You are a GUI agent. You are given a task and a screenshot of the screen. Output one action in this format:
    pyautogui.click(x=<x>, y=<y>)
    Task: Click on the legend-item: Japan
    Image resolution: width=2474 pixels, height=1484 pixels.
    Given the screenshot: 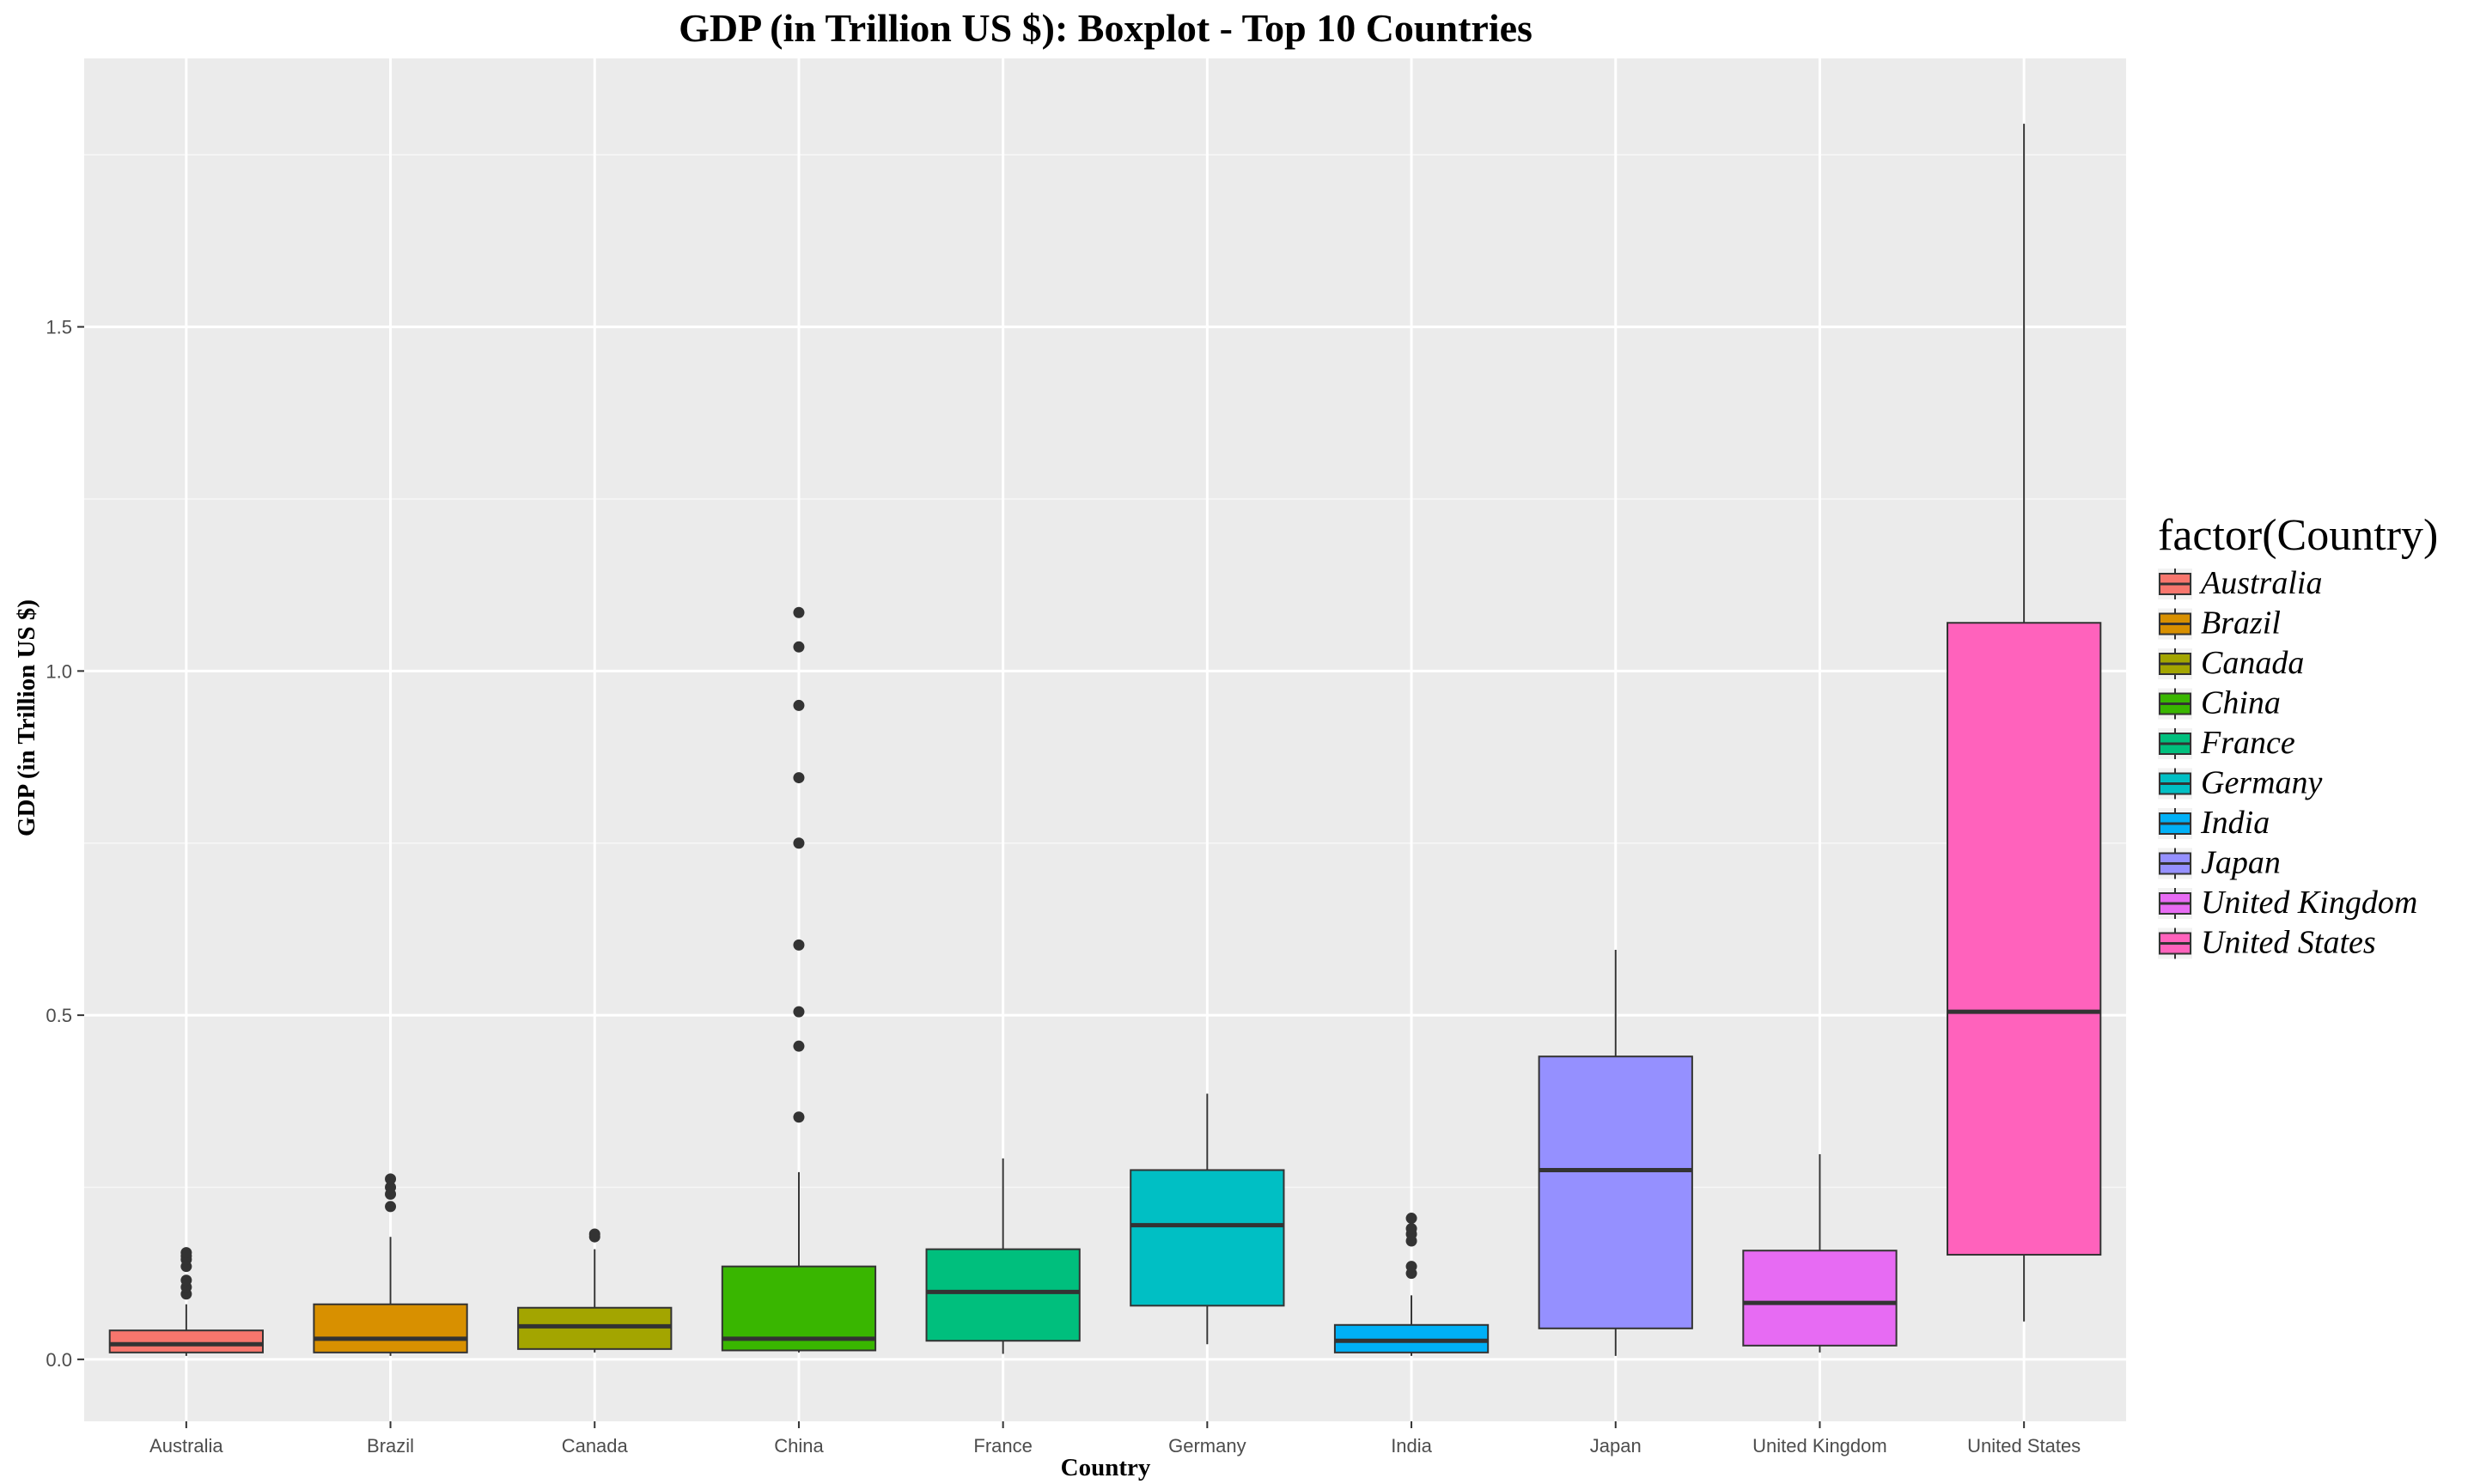 What is the action you would take?
    pyautogui.click(x=2219, y=863)
    